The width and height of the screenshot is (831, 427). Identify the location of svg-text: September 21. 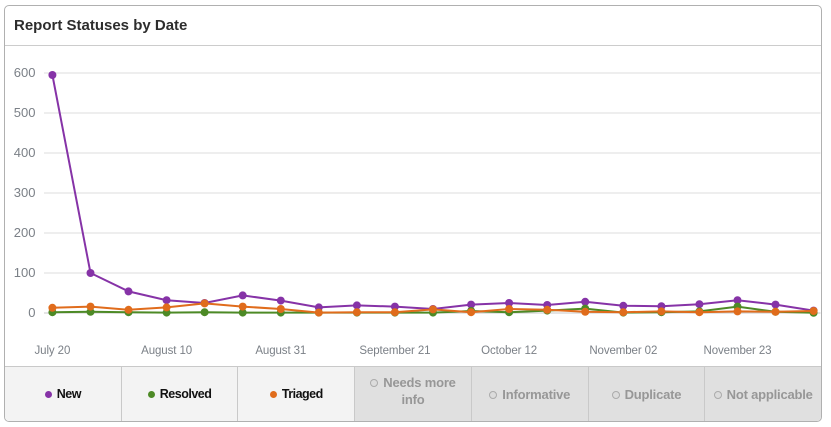
(394, 351).